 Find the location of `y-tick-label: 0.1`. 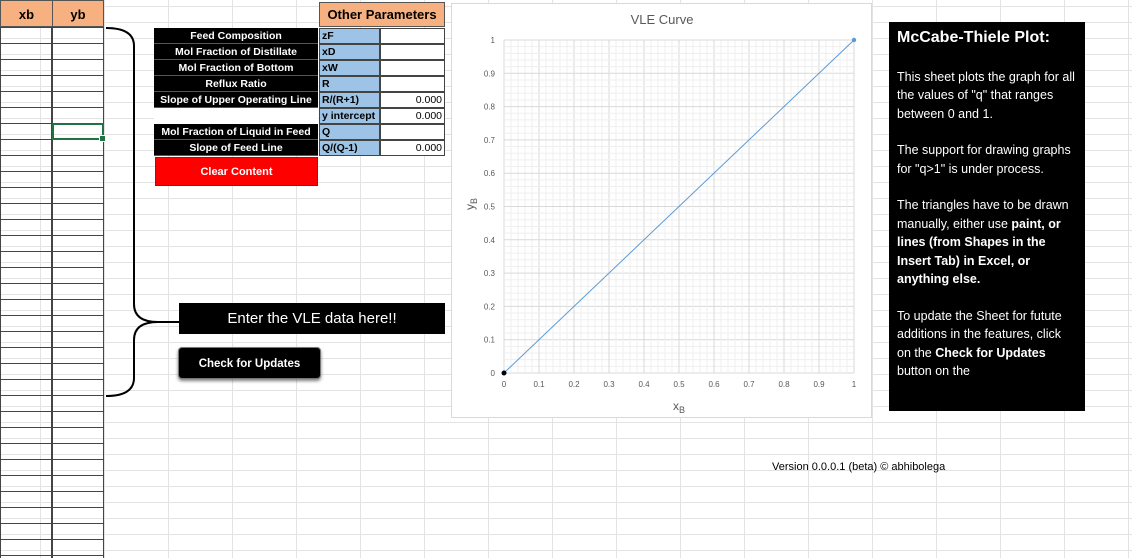

y-tick-label: 0.1 is located at coordinates (490, 340).